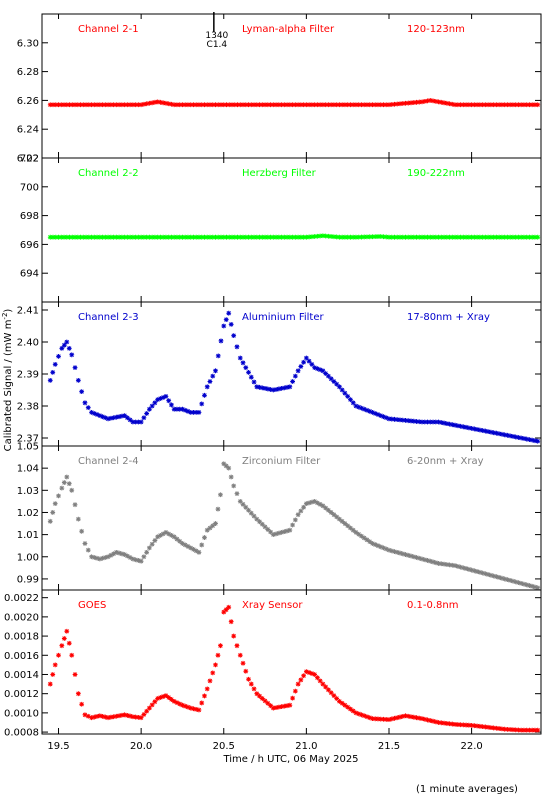 The image size is (550, 800). What do you see at coordinates (28, 491) in the screenshot?
I see `y-tick-label: 1.03` at bounding box center [28, 491].